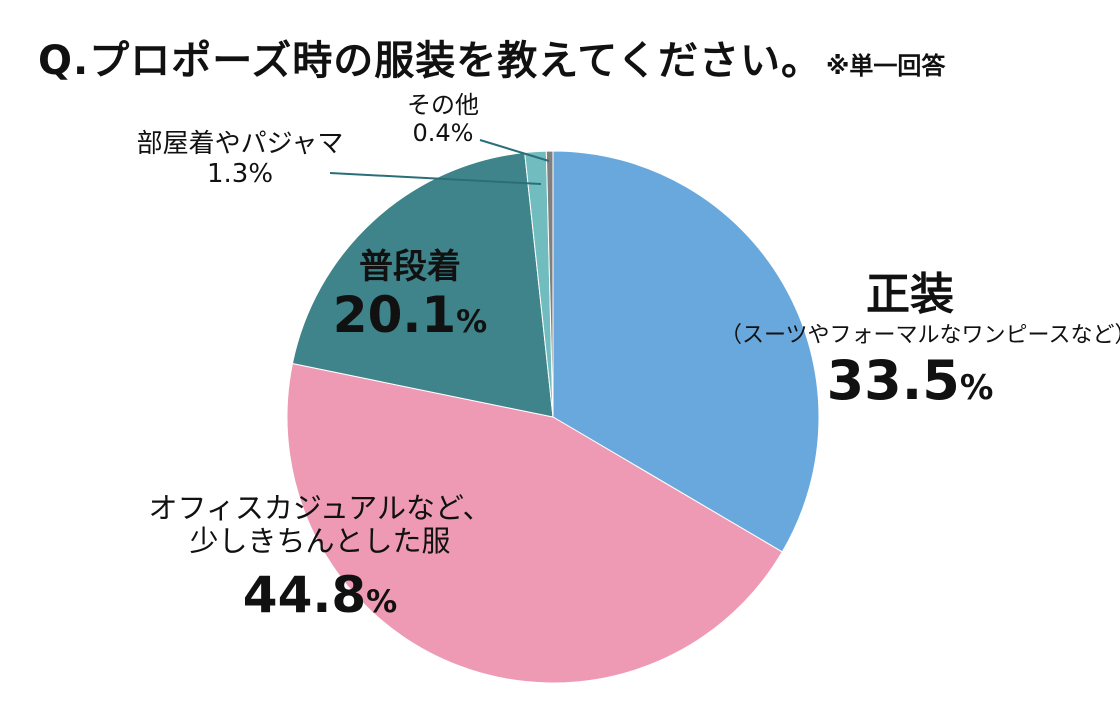  What do you see at coordinates (430, 61) in the screenshot?
I see `title-main: Q.プロポーズ時の服装を教えてください。` at bounding box center [430, 61].